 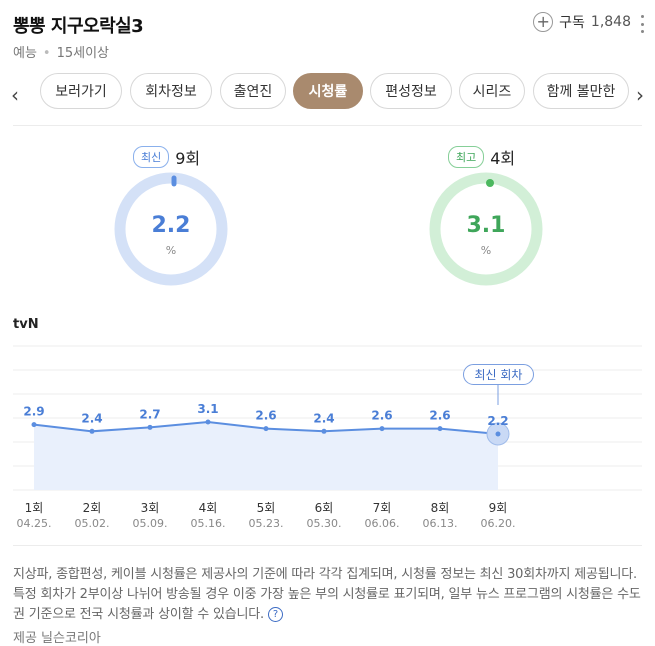 What do you see at coordinates (382, 523) in the screenshot?
I see `x-tick-date: 06.06.` at bounding box center [382, 523].